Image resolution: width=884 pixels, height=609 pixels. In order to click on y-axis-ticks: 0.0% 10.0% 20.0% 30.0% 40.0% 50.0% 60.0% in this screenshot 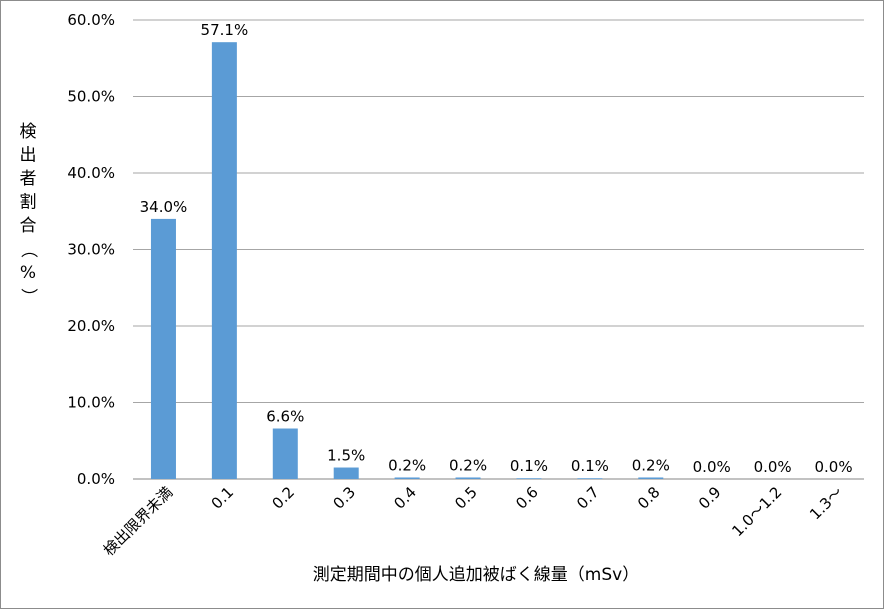, I will do `click(91, 249)`.